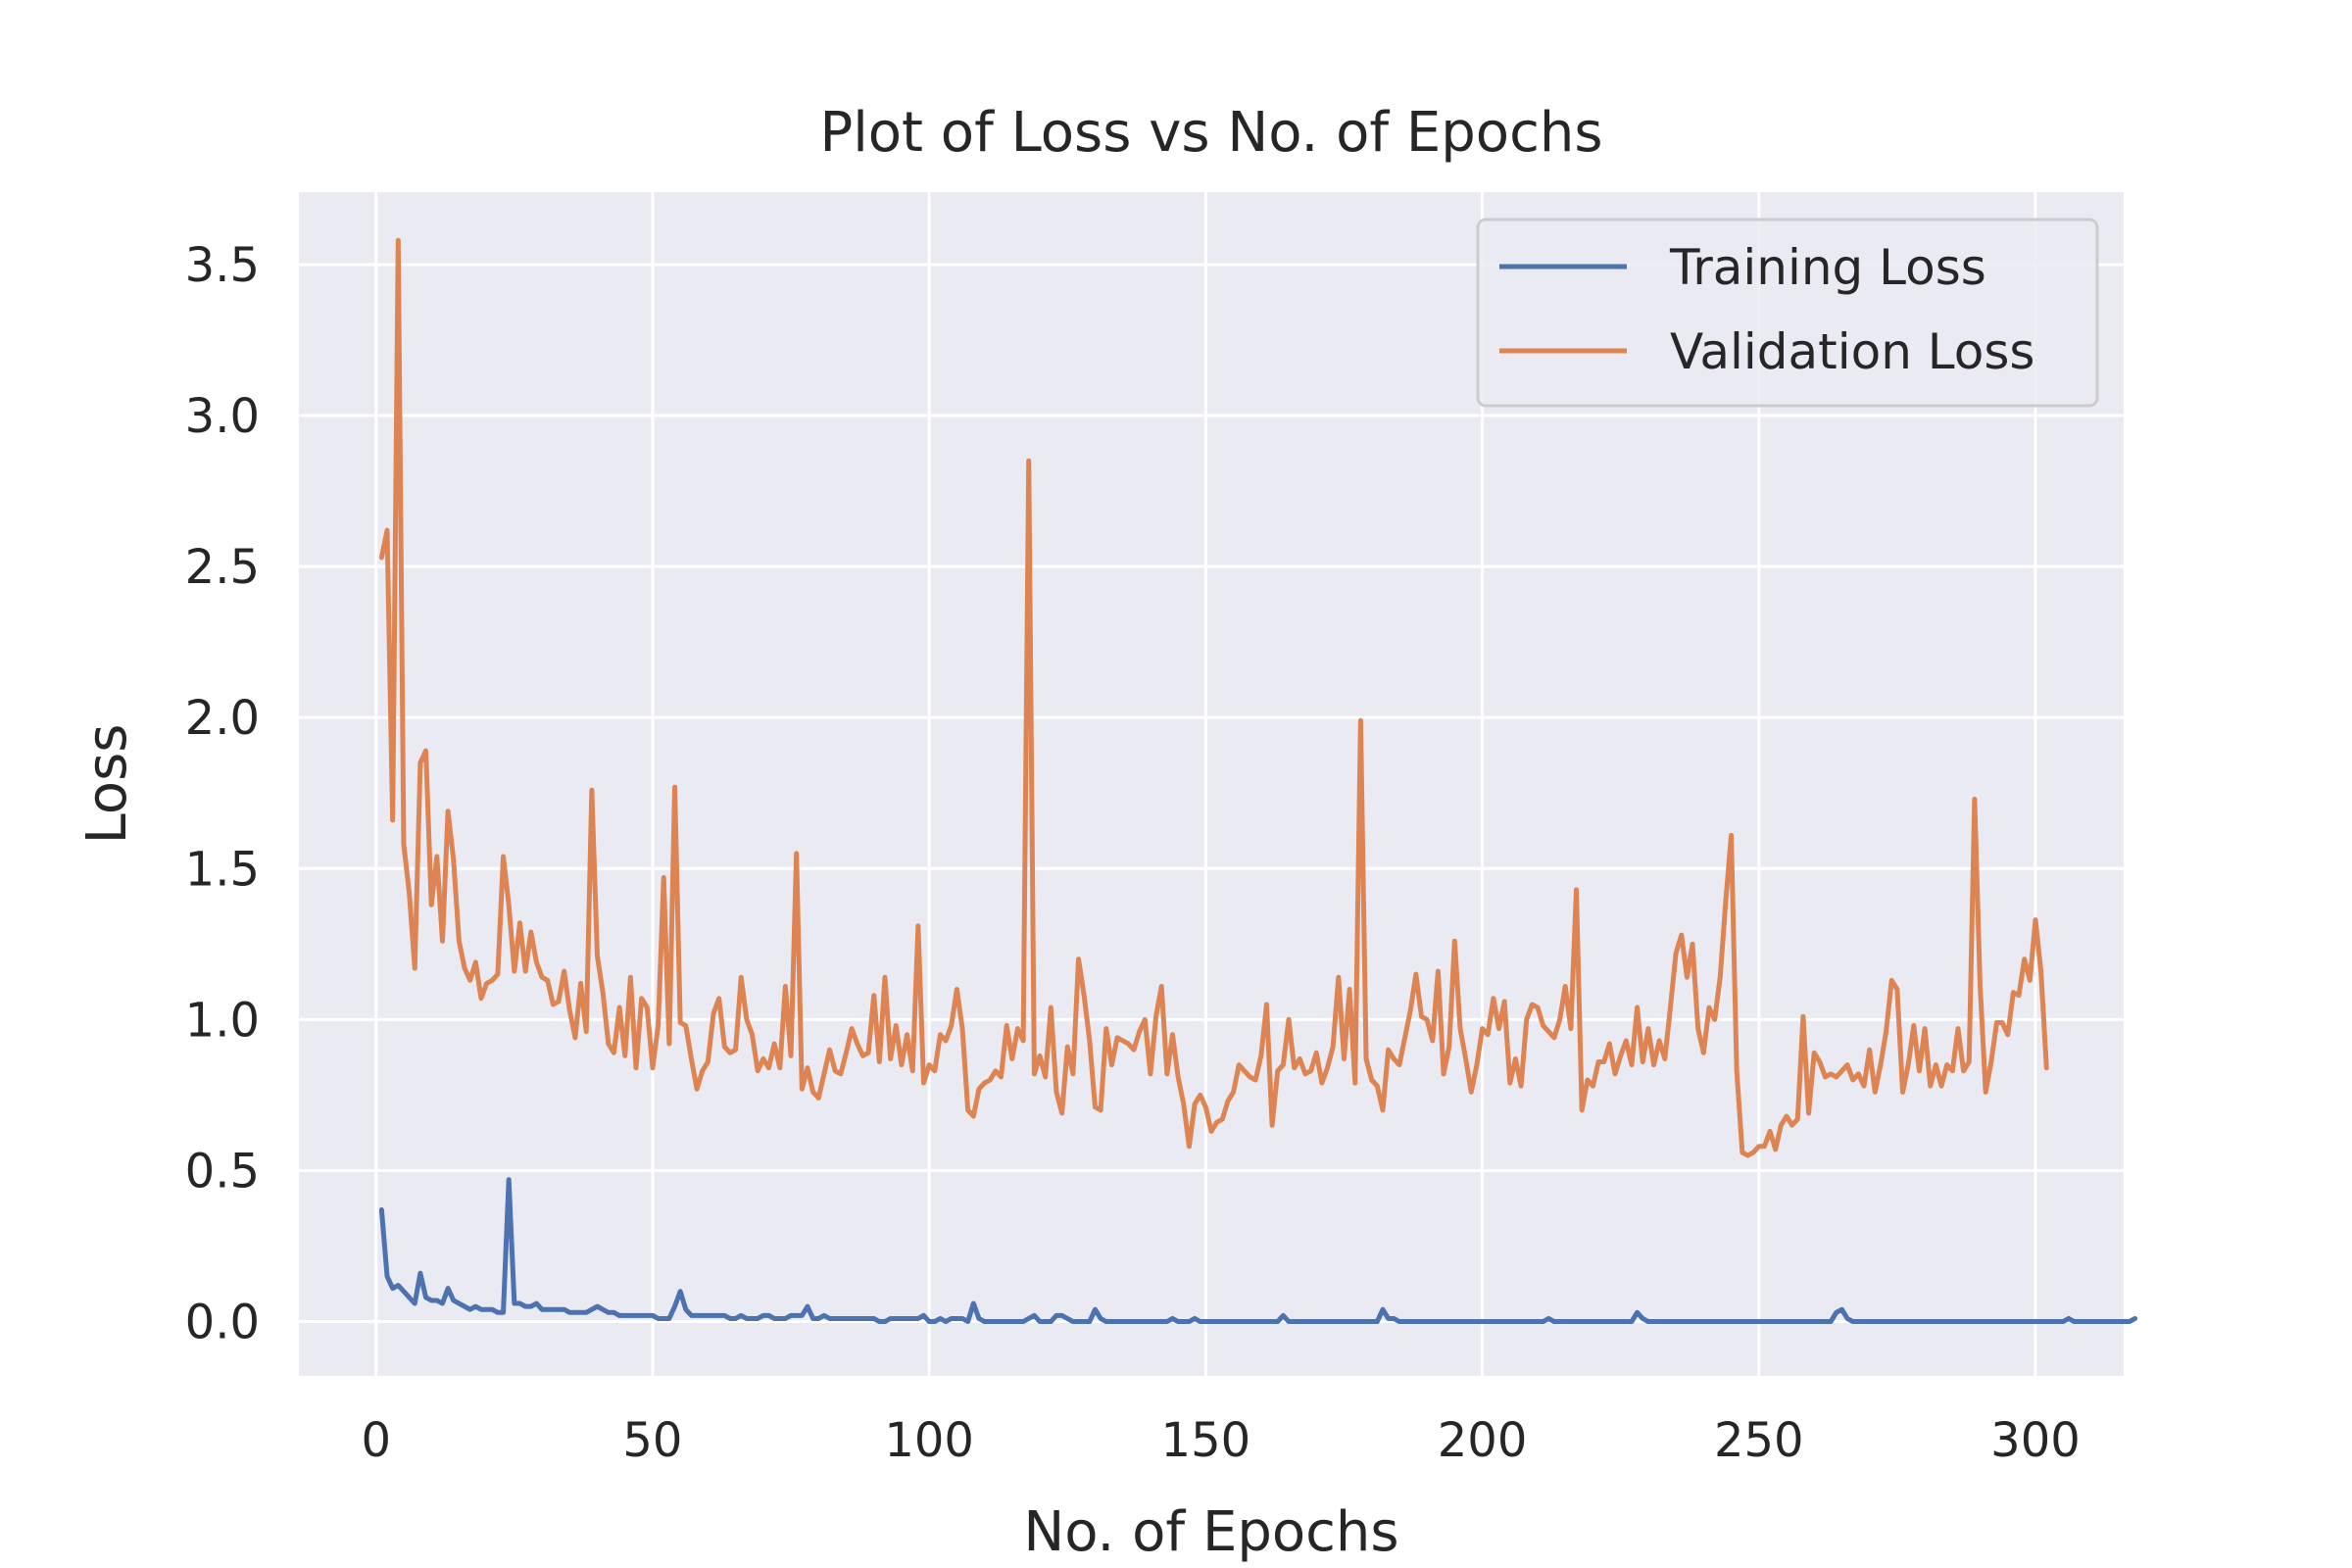 The height and width of the screenshot is (1568, 2352). Describe the element at coordinates (223, 869) in the screenshot. I see `y-tick-label: 1.5` at that location.